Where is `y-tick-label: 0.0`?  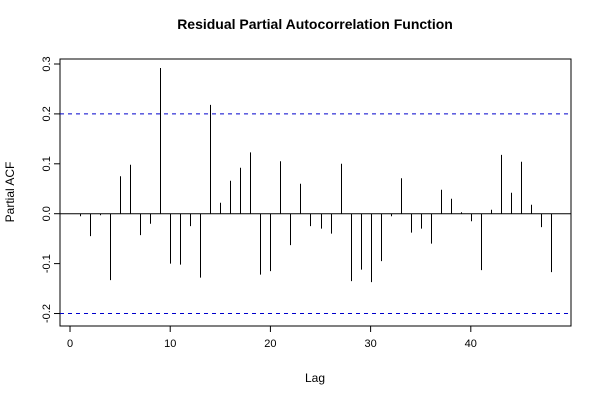
y-tick-label: 0.0 is located at coordinates (47, 213).